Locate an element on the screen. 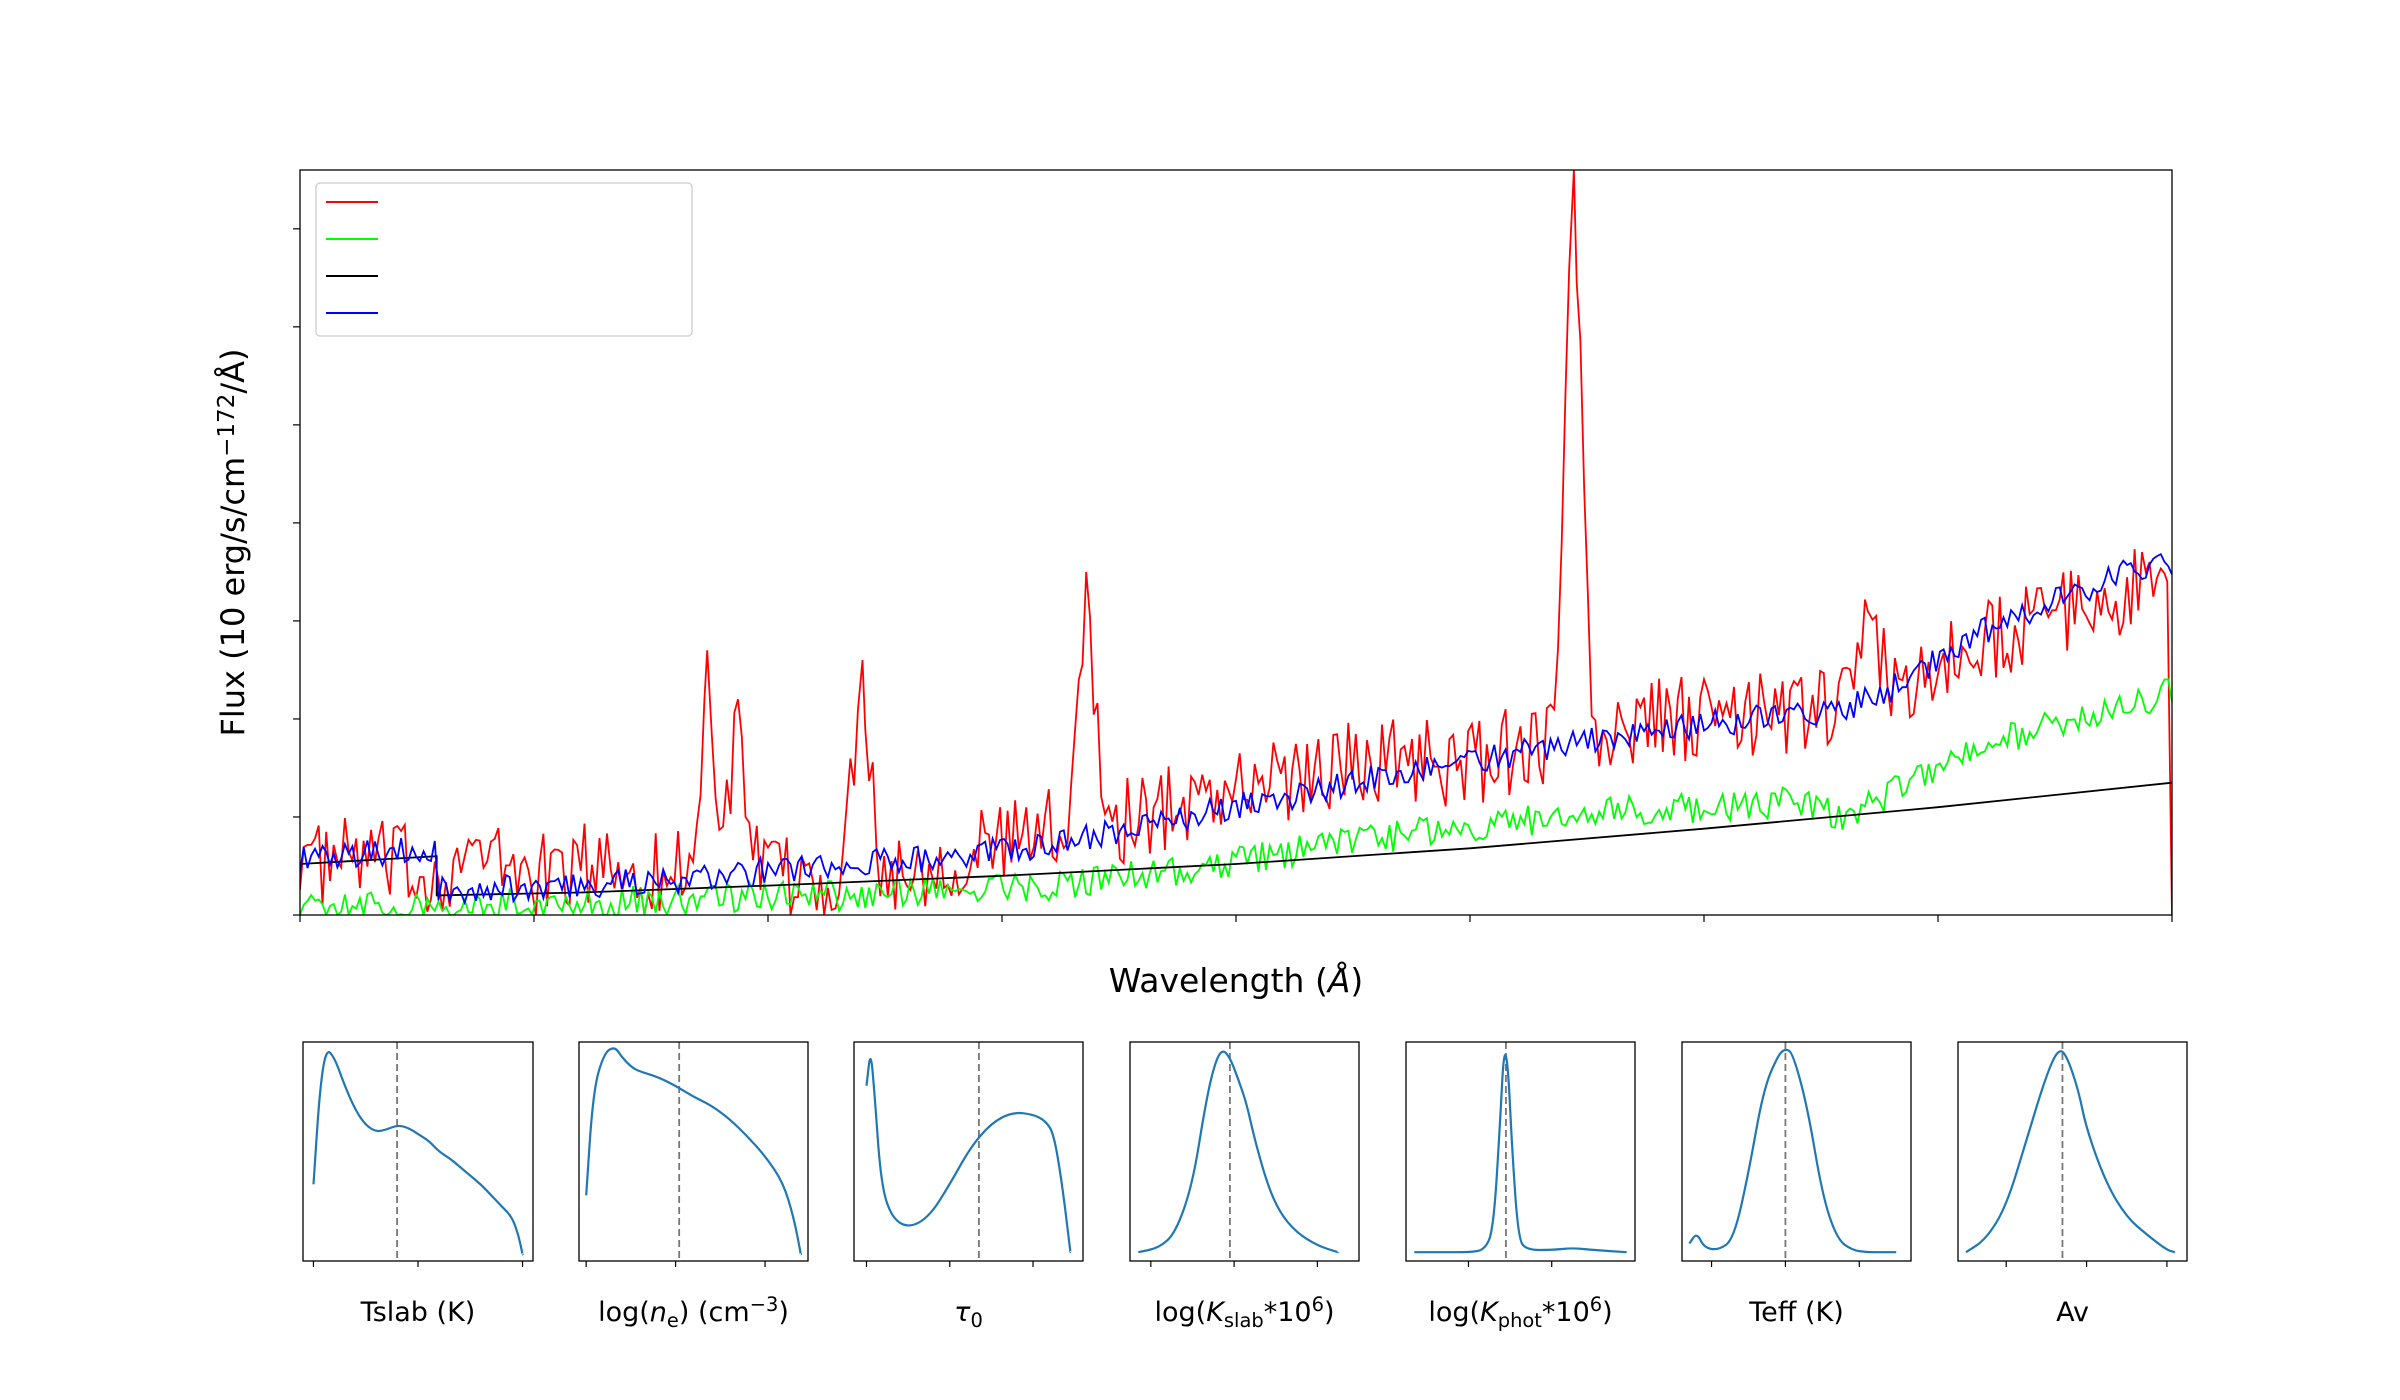 This screenshot has height=1400, width=2400. subplot-3: τ0 is located at coordinates (968, 1186).